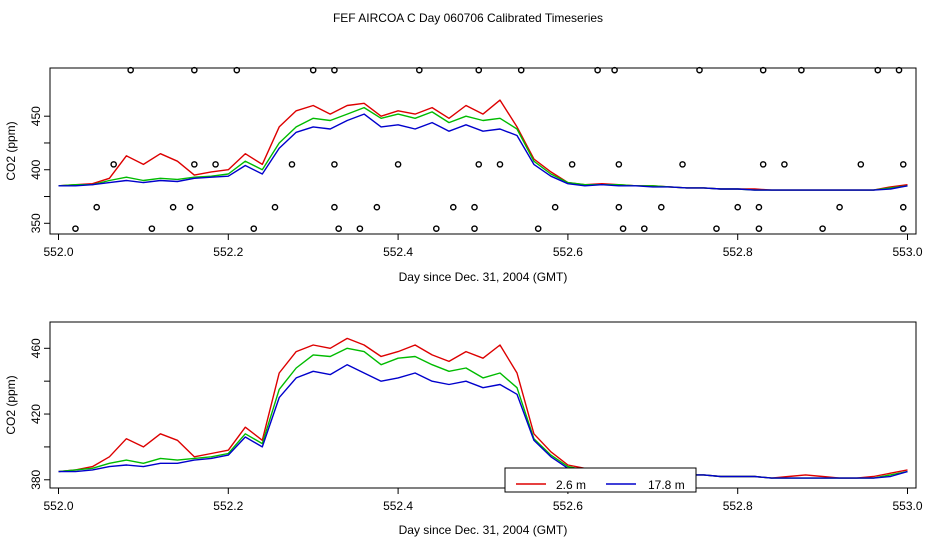  I want to click on top-y-axis: 350 400 450, so click(39, 169).